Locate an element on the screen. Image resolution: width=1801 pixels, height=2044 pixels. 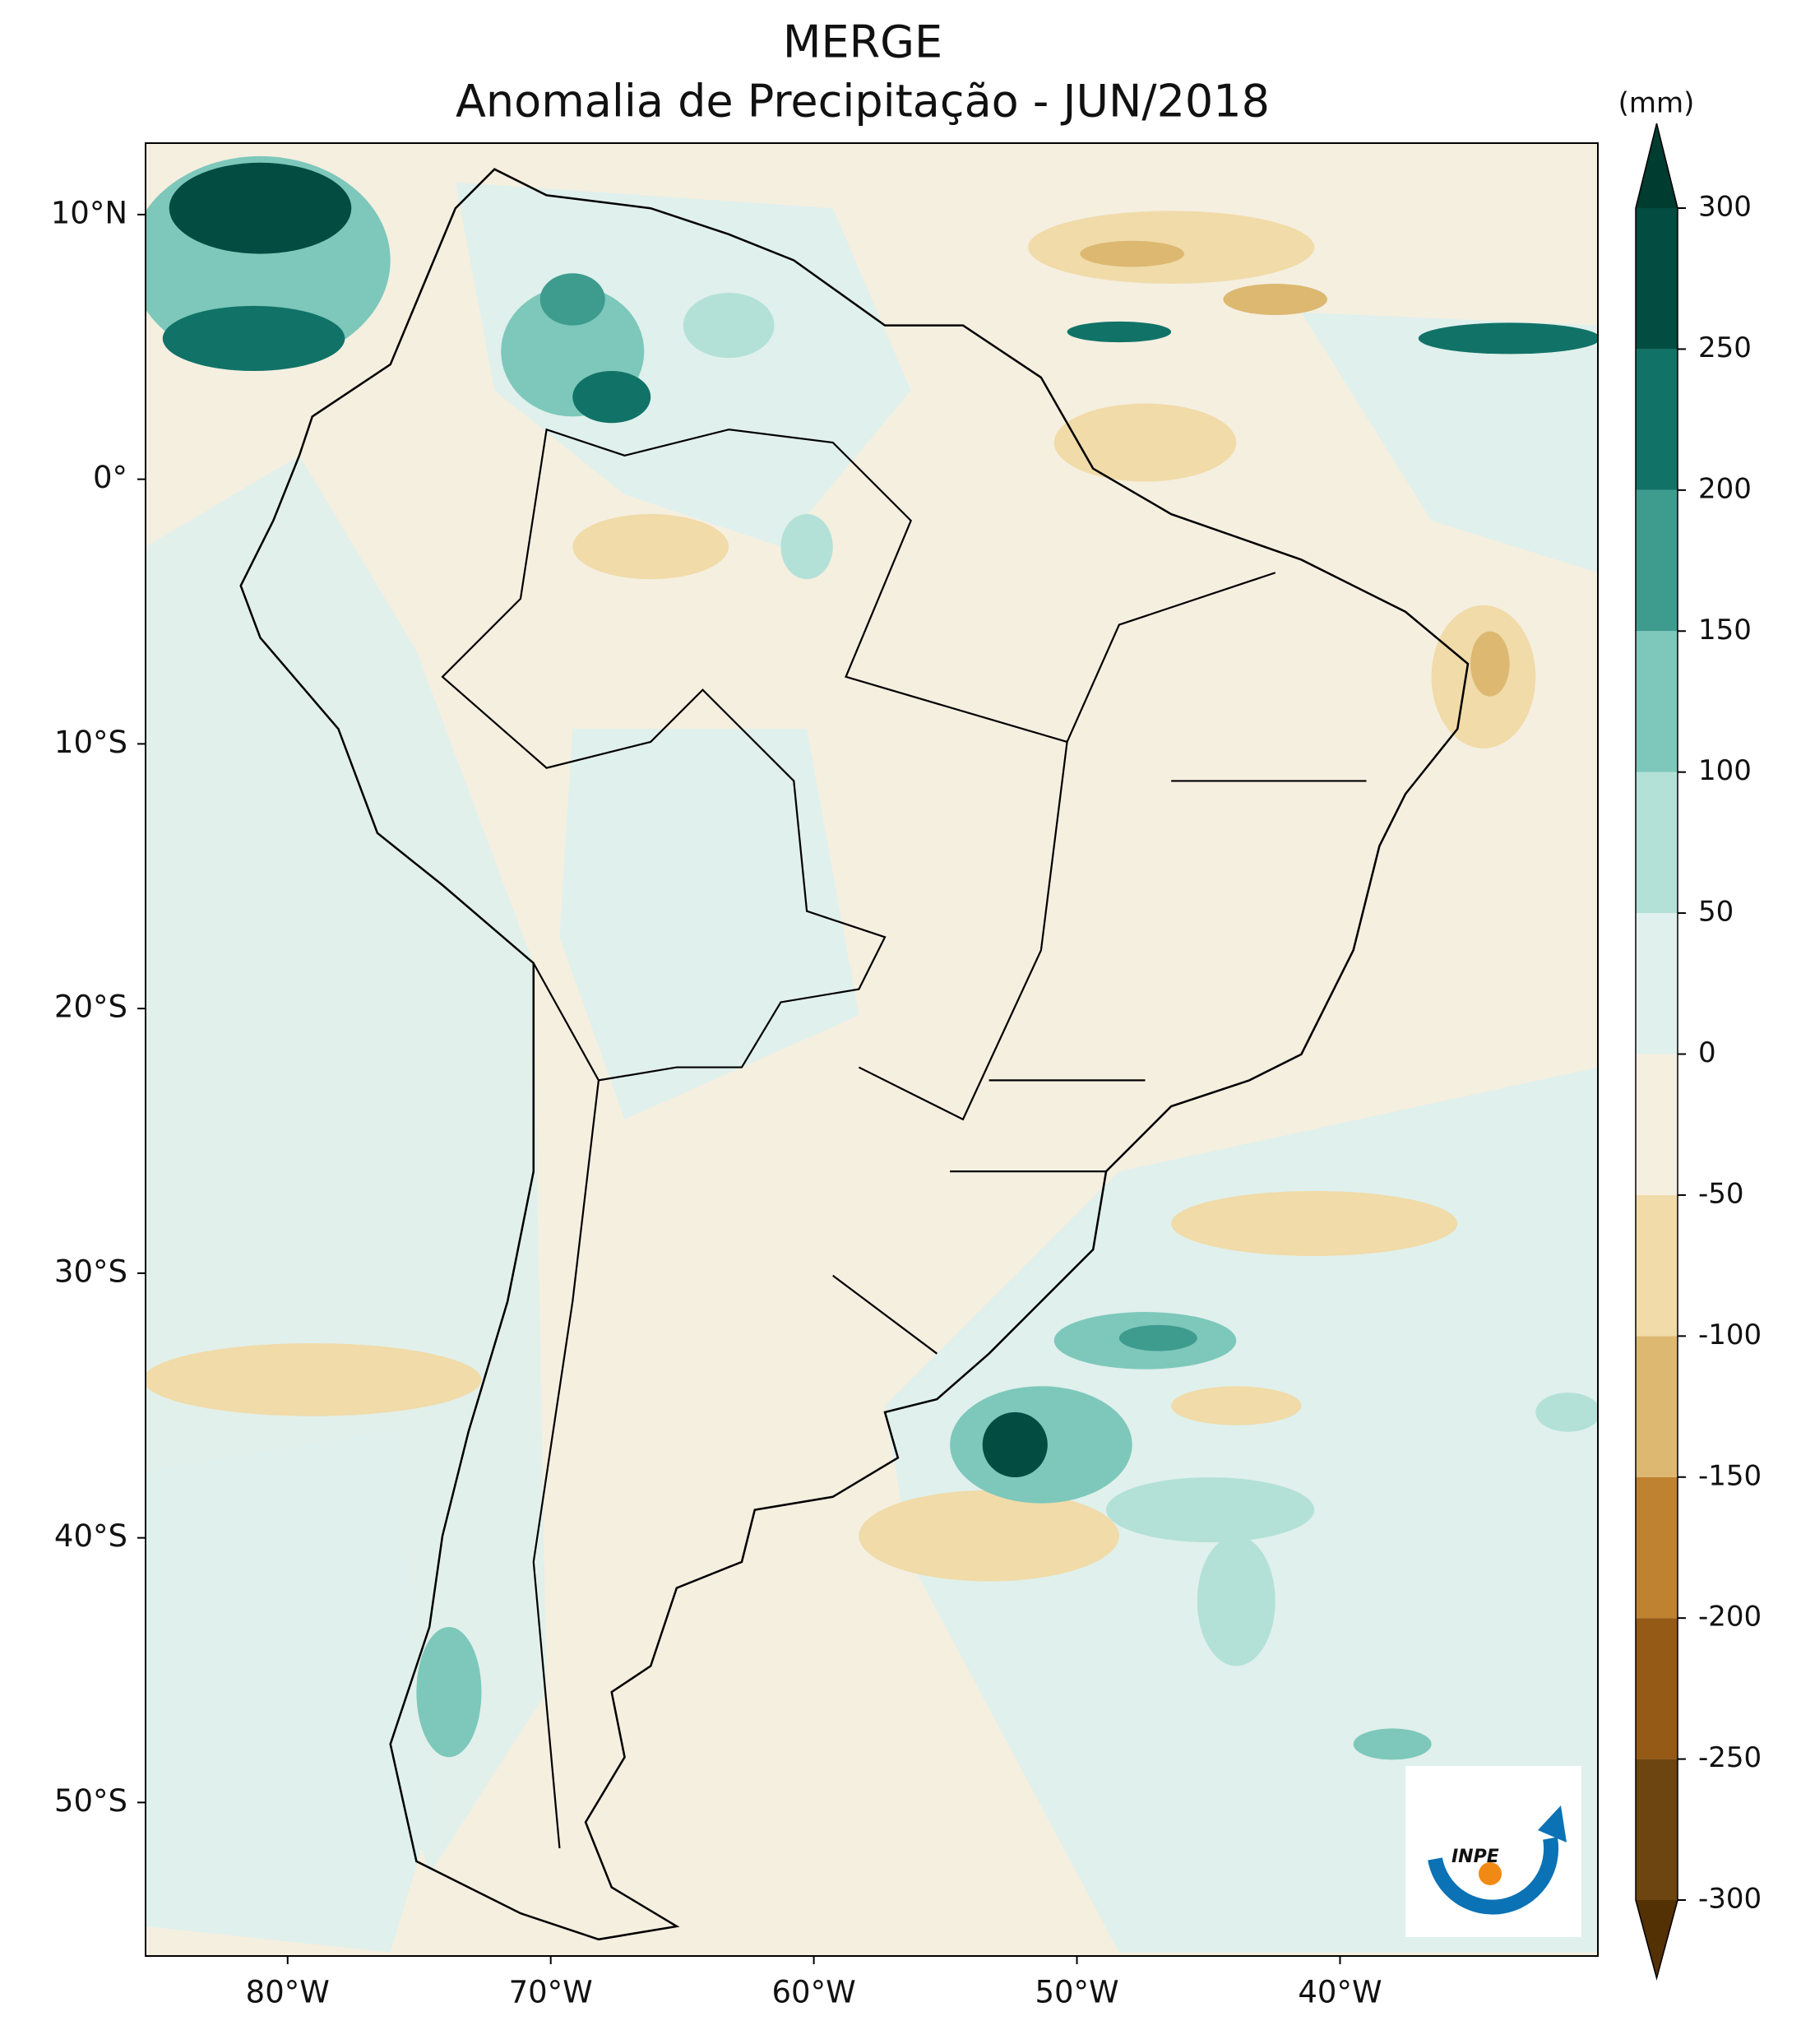
colorbar-tick-label: 0 is located at coordinates (1707, 1053).